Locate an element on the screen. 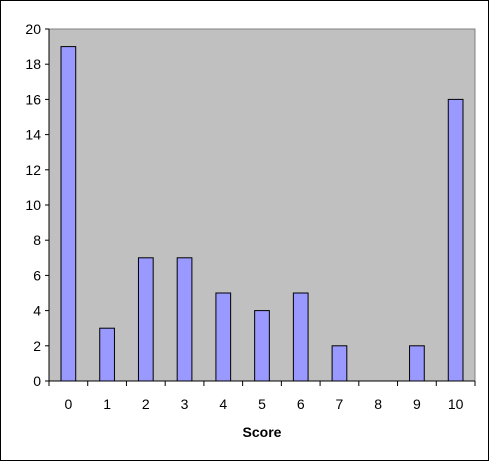  x-tick-label: 8 is located at coordinates (378, 404).